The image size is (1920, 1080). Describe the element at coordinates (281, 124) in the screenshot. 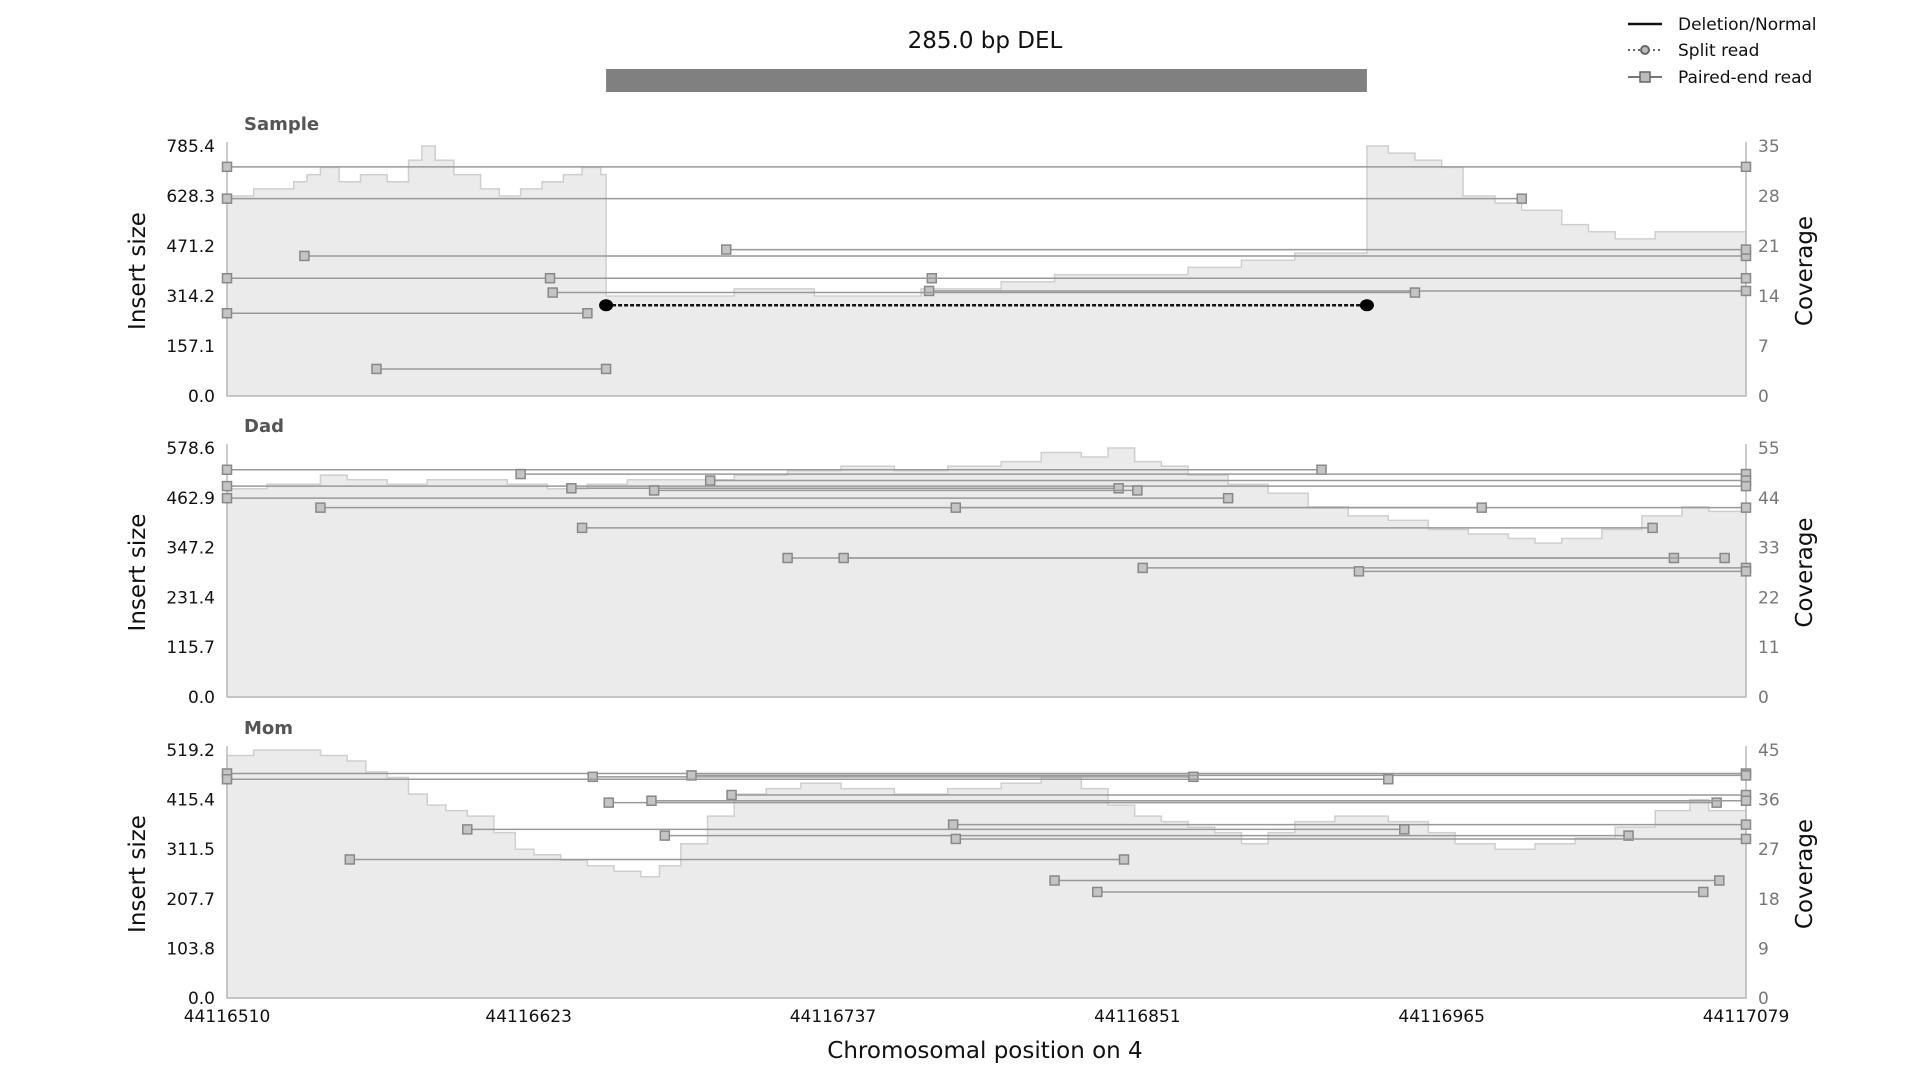

I see `panel-label: Sample` at that location.